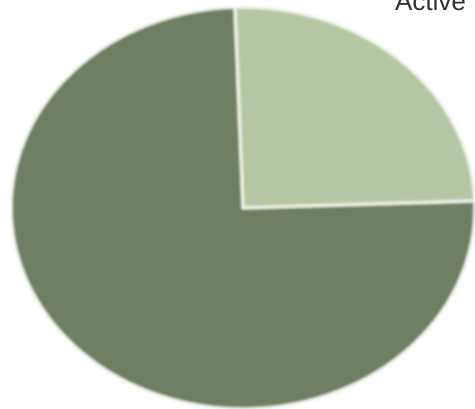  Describe the element at coordinates (430, 8) in the screenshot. I see `slice-label-active: Active` at that location.